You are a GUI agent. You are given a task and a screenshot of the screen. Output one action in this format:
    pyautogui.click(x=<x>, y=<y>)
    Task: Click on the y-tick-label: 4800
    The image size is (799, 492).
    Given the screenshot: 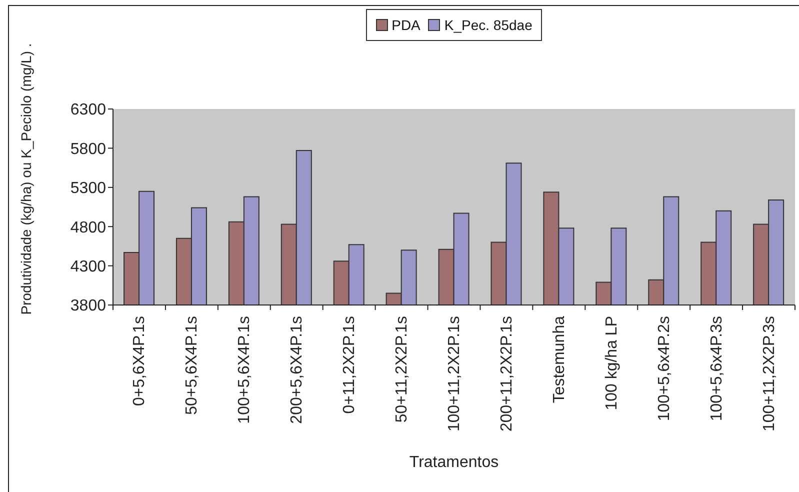 What is the action you would take?
    pyautogui.click(x=88, y=227)
    